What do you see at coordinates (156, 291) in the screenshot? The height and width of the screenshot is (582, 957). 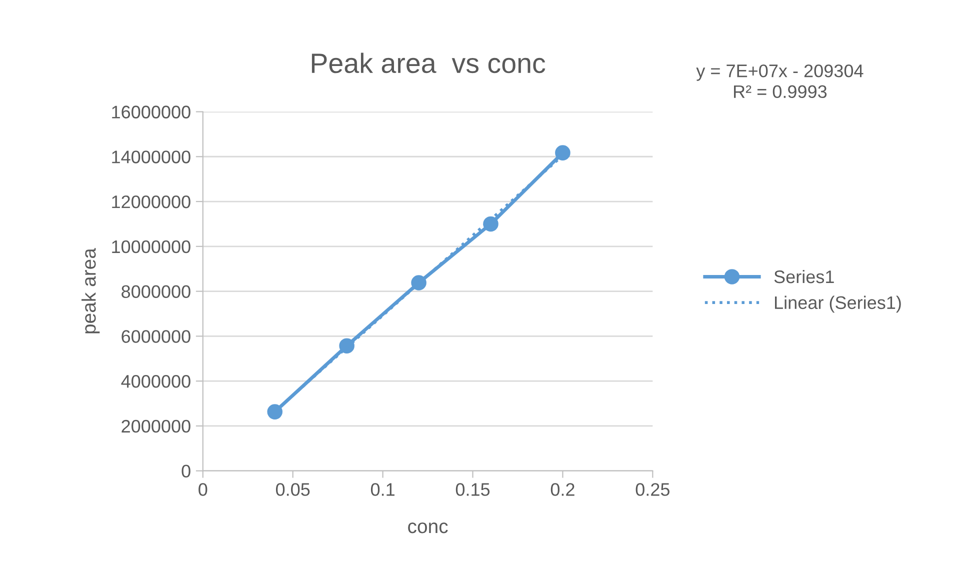 I see `y-tick-label: 8000000` at bounding box center [156, 291].